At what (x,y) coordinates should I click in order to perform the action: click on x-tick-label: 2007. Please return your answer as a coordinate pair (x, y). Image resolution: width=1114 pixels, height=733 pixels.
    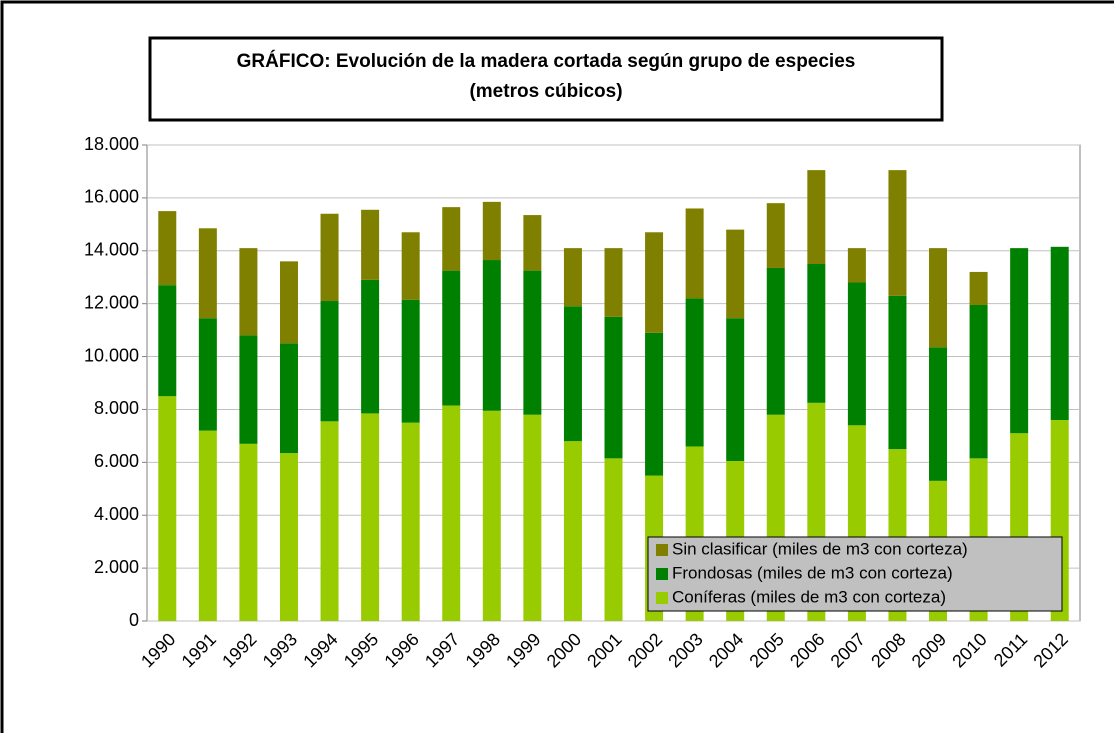
    Looking at the image, I should click on (848, 650).